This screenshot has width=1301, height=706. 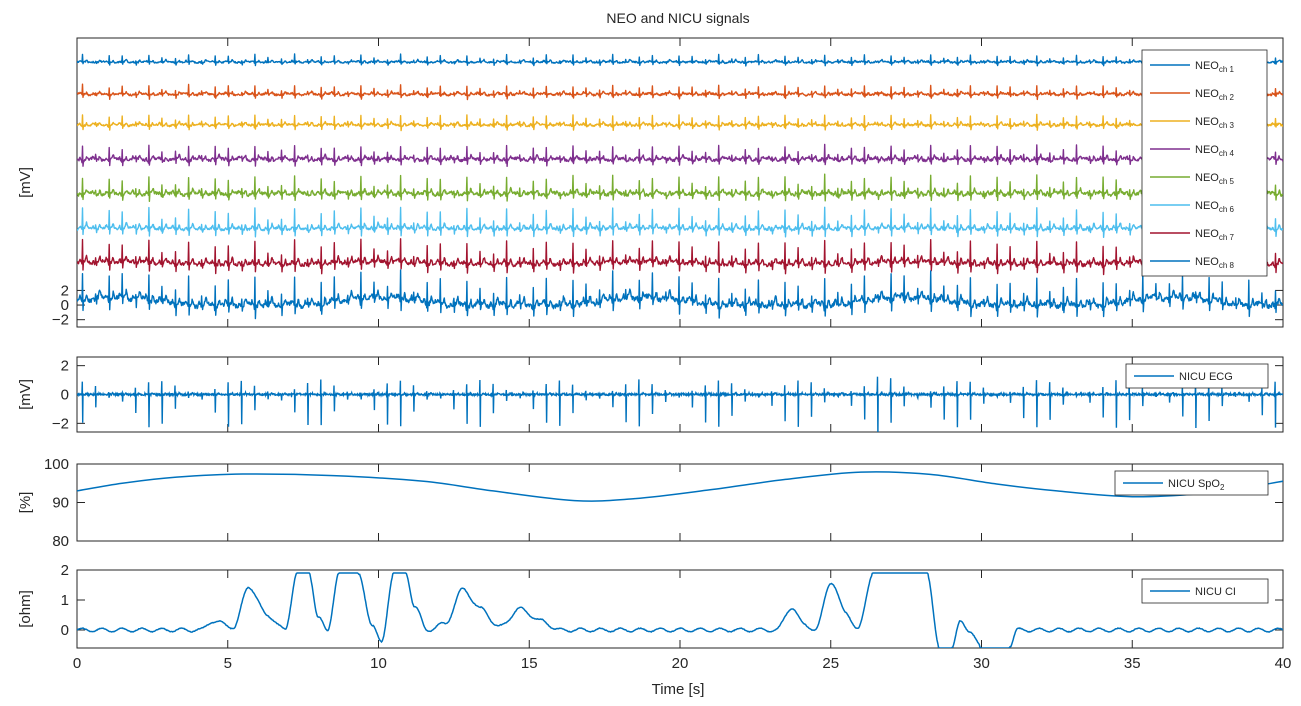 I want to click on ecg-axes: −2 0 2 [mV] NICU ECG, so click(x=650, y=394).